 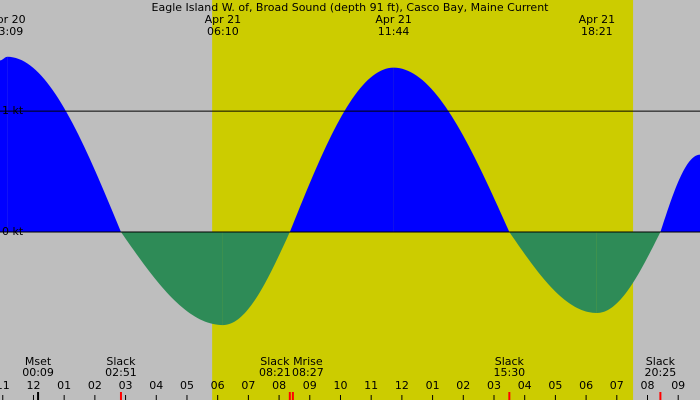 I want to click on y-tick-label: 0 kt, so click(x=13, y=231).